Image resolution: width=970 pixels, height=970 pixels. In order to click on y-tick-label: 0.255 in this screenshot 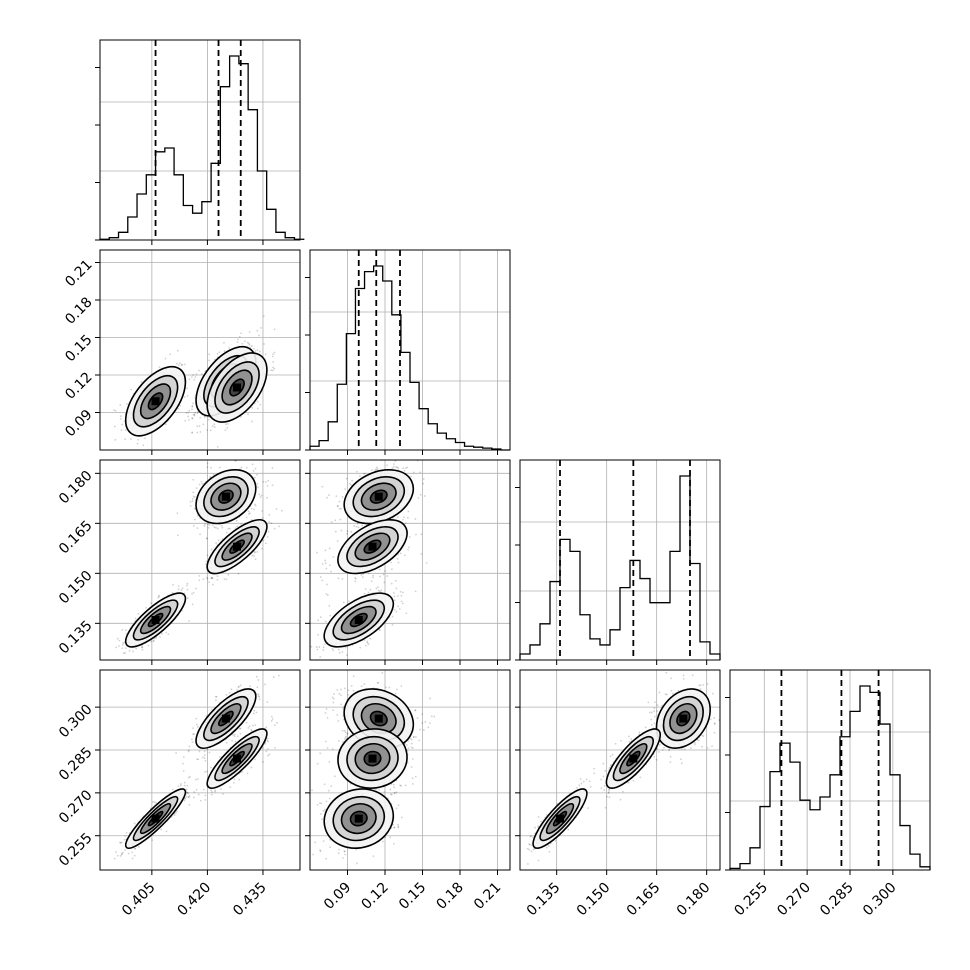, I will do `click(76, 850)`.